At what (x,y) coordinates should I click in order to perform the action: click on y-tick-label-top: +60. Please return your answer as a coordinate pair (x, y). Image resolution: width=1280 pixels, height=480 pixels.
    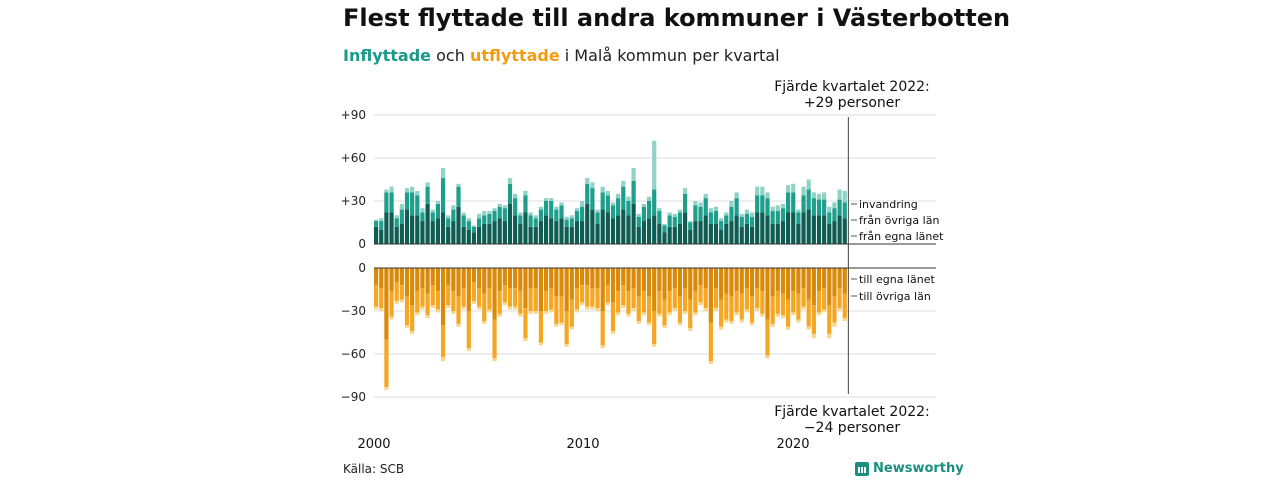
    Looking at the image, I should click on (353, 158).